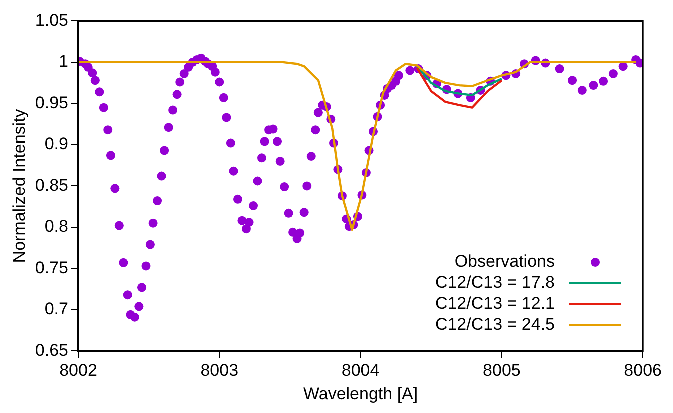 This screenshot has height=413, width=673. What do you see at coordinates (495, 324) in the screenshot?
I see `legend-label: C12/C13 = 24.5` at bounding box center [495, 324].